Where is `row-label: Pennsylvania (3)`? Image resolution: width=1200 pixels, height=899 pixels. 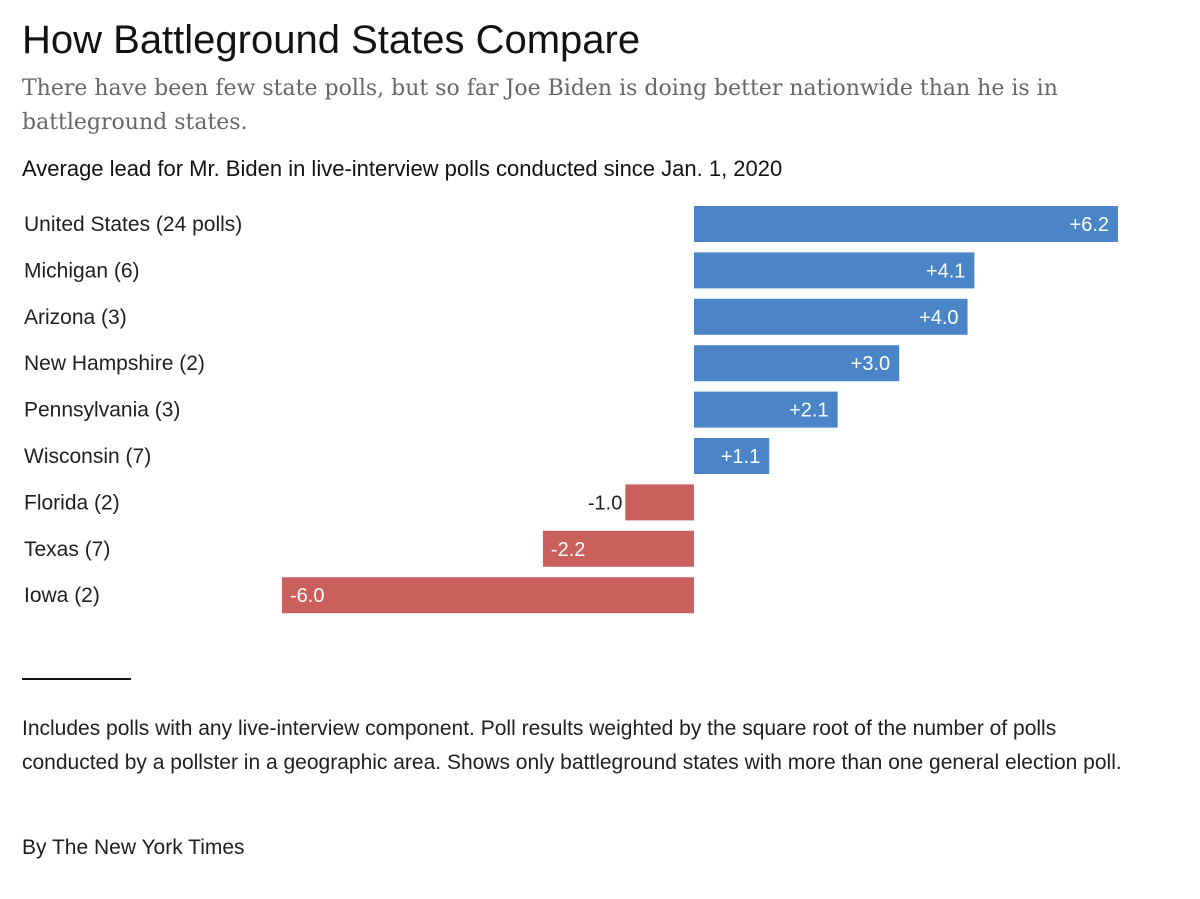
row-label: Pennsylvania (3) is located at coordinates (102, 410).